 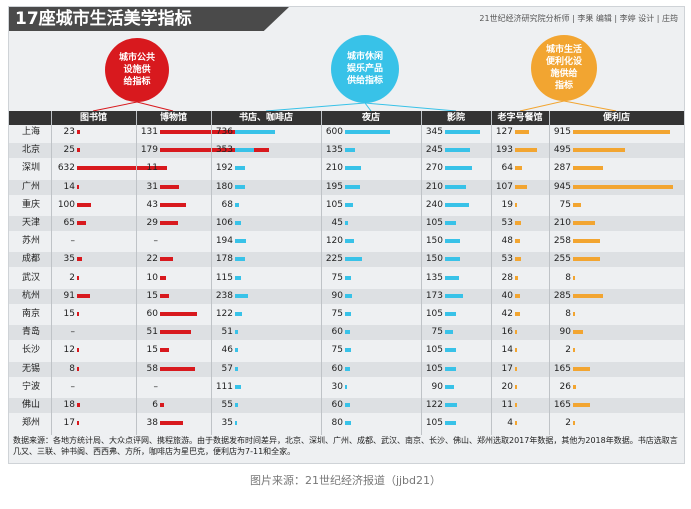 I want to click on value-cell: 17, so click(x=93, y=423).